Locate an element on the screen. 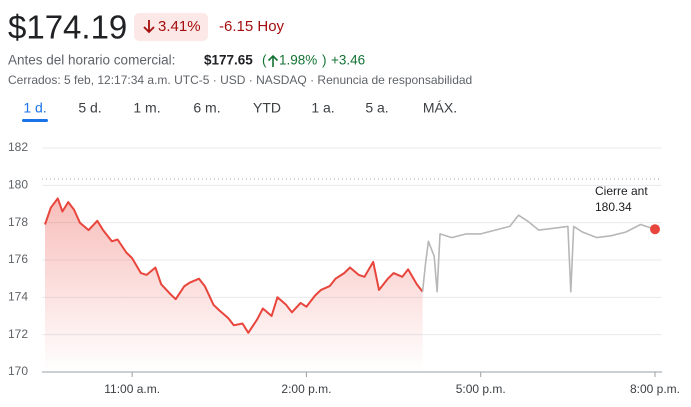 This screenshot has width=691, height=407. premarket-percent: 1.98% is located at coordinates (298, 60).